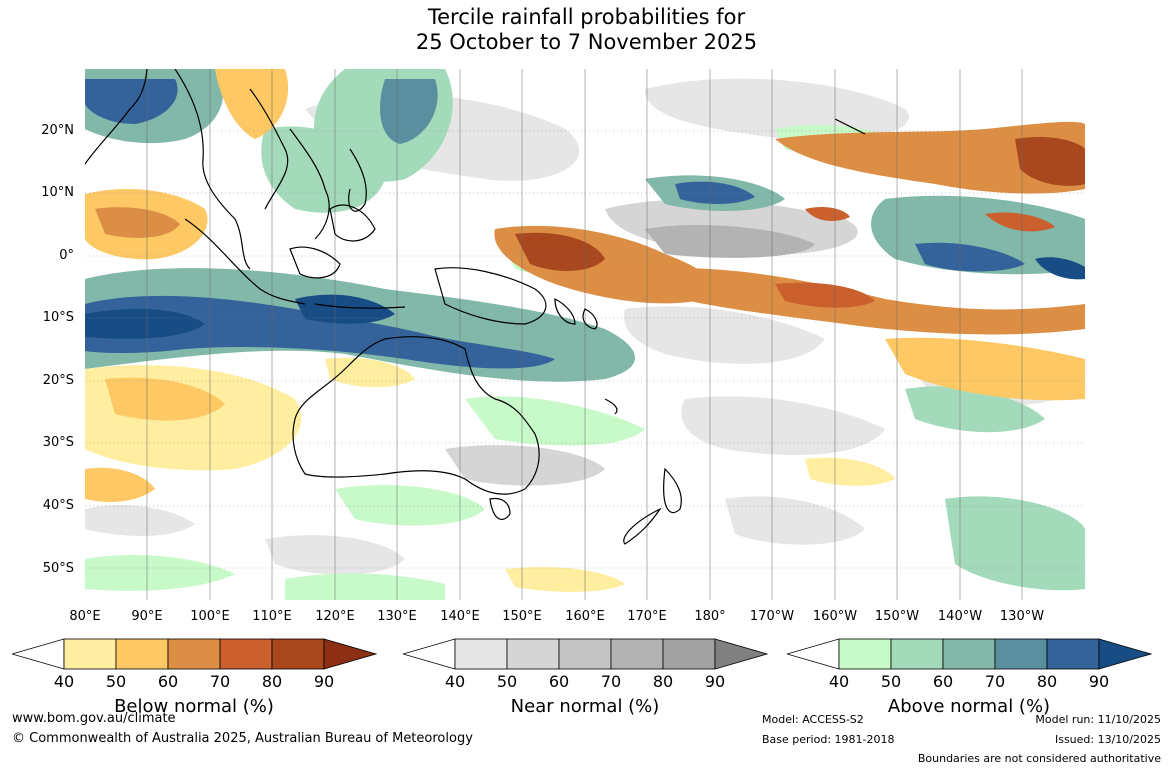 The image size is (1173, 770). Describe the element at coordinates (272, 681) in the screenshot. I see `below-tick-80: 80` at that location.